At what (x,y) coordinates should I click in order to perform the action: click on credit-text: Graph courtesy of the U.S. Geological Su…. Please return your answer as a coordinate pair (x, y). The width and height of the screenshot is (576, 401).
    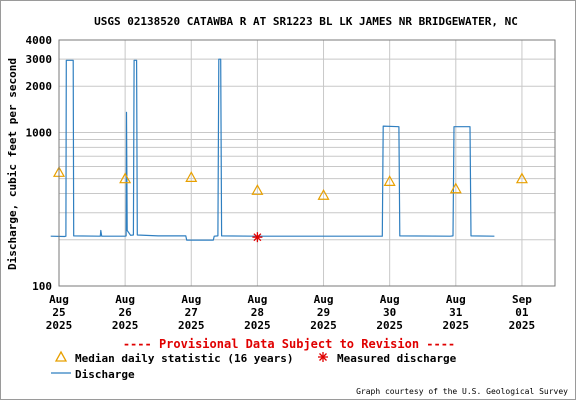
    Looking at the image, I should click on (462, 391).